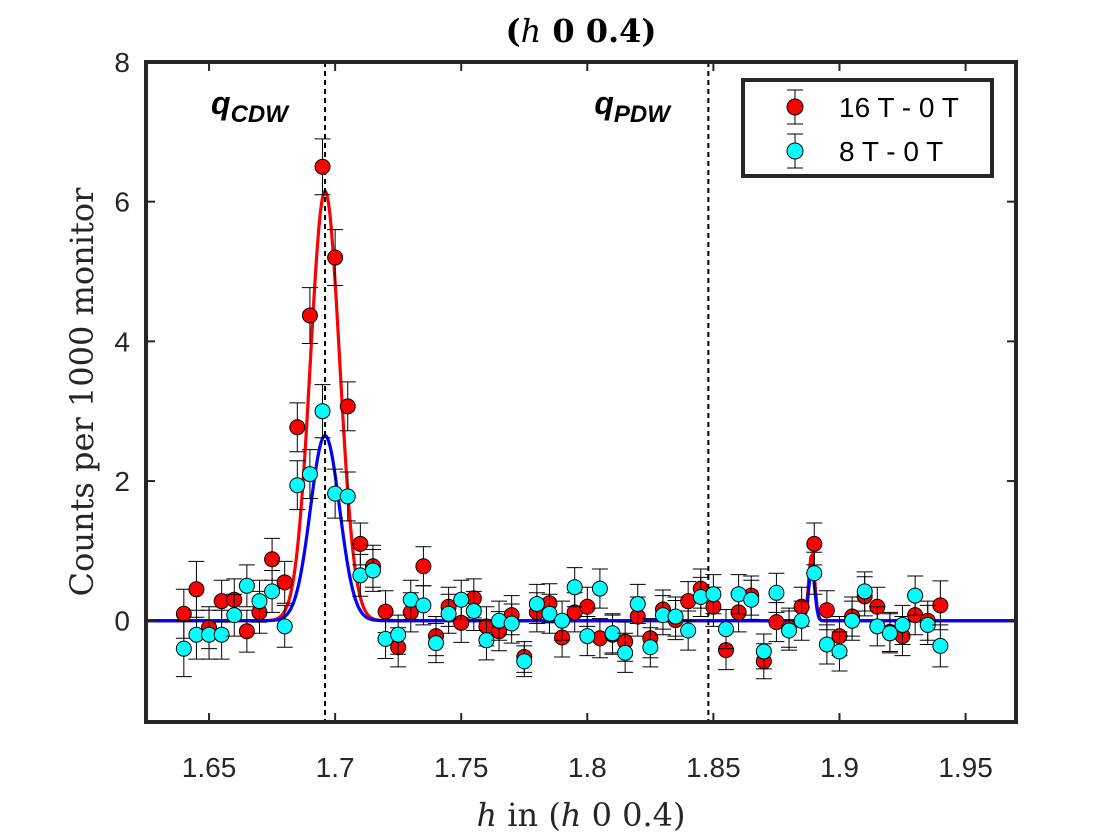 This screenshot has height=840, width=1120. I want to click on xtick-label: 1.95, so click(965, 767).